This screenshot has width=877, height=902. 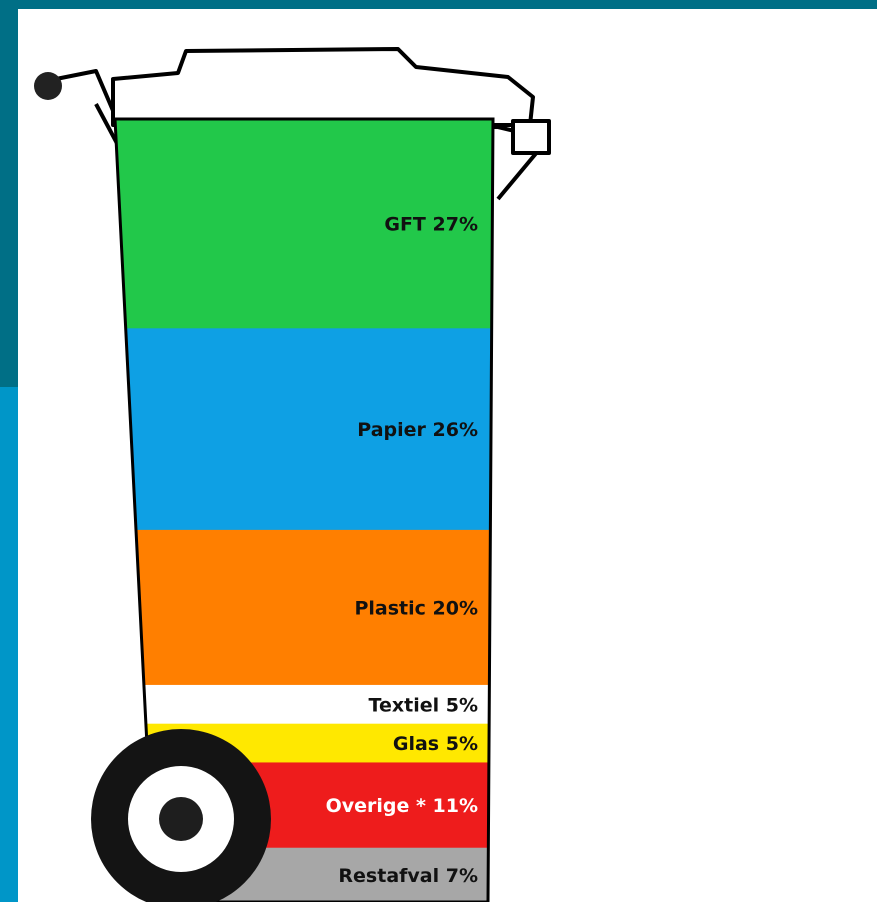 I want to click on bin-wheel-icon, so click(x=181, y=815).